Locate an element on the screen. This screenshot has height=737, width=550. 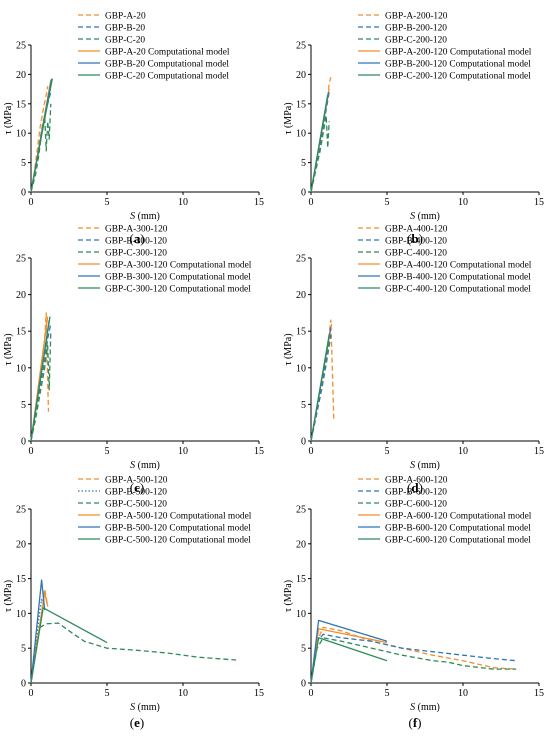
legend-label: GBP-C-500-120 is located at coordinates (136, 504).